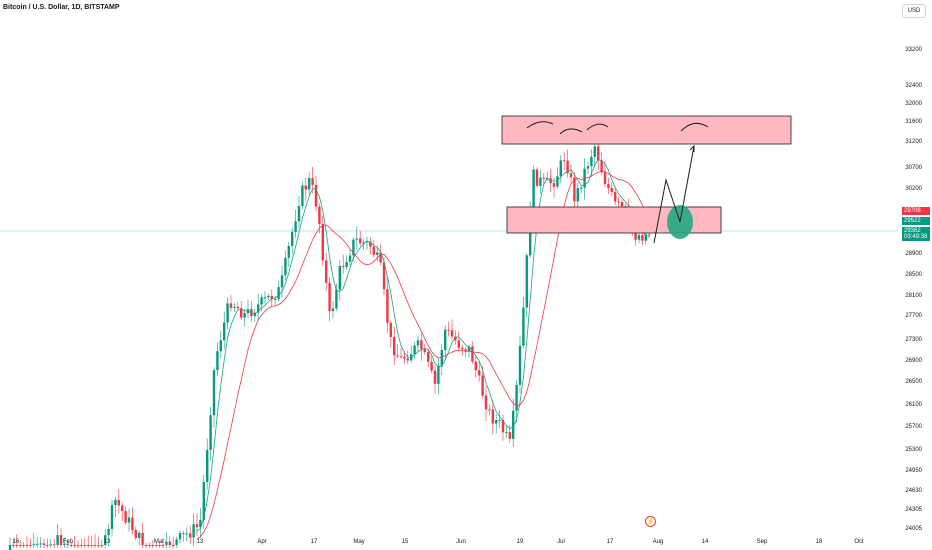 The width and height of the screenshot is (932, 550). Describe the element at coordinates (913, 275) in the screenshot. I see `y-tick-label: 28500` at that location.